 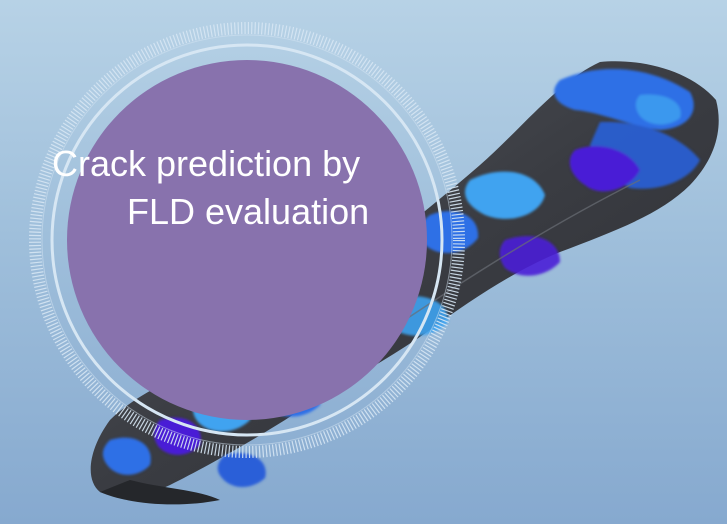 I want to click on caption-line-1: Crack prediction by, so click(x=206, y=163).